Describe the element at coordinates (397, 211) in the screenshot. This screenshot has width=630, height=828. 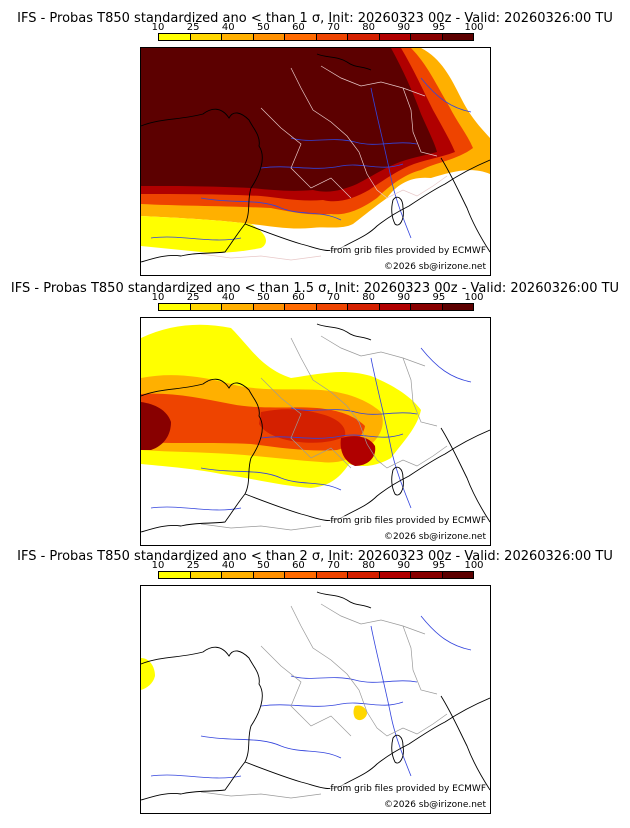
I see `corsica-coastline` at that location.